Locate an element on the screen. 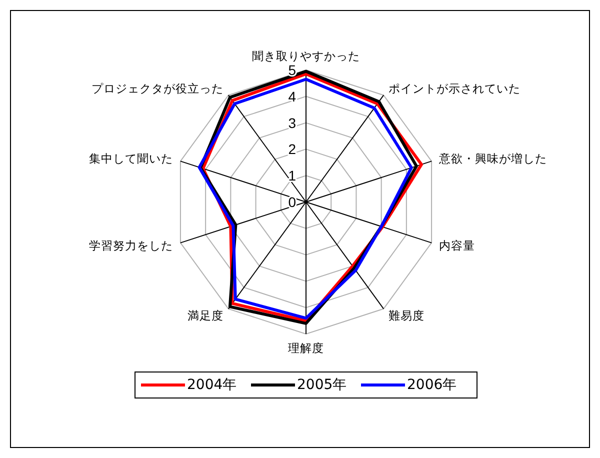 The image size is (600, 458). y-tick-label: 5 is located at coordinates (292, 70).